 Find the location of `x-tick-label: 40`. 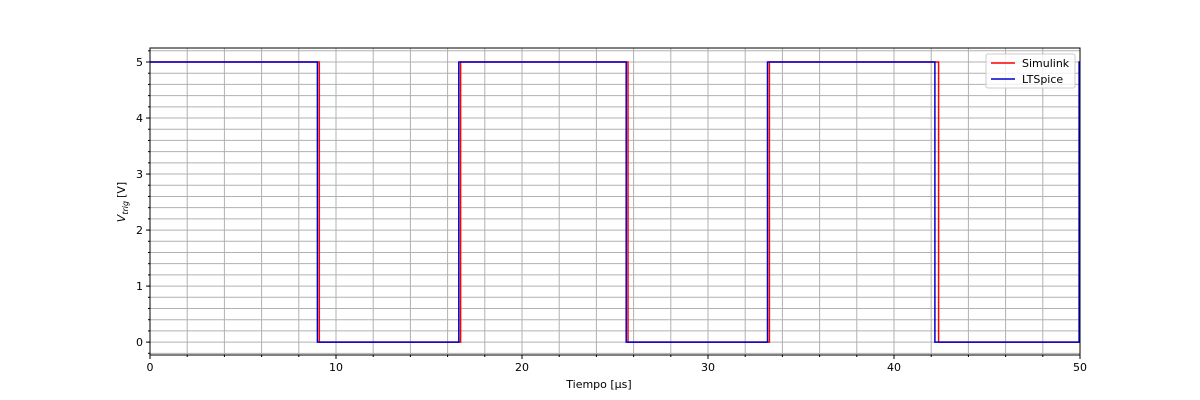

x-tick-label: 40 is located at coordinates (894, 367).